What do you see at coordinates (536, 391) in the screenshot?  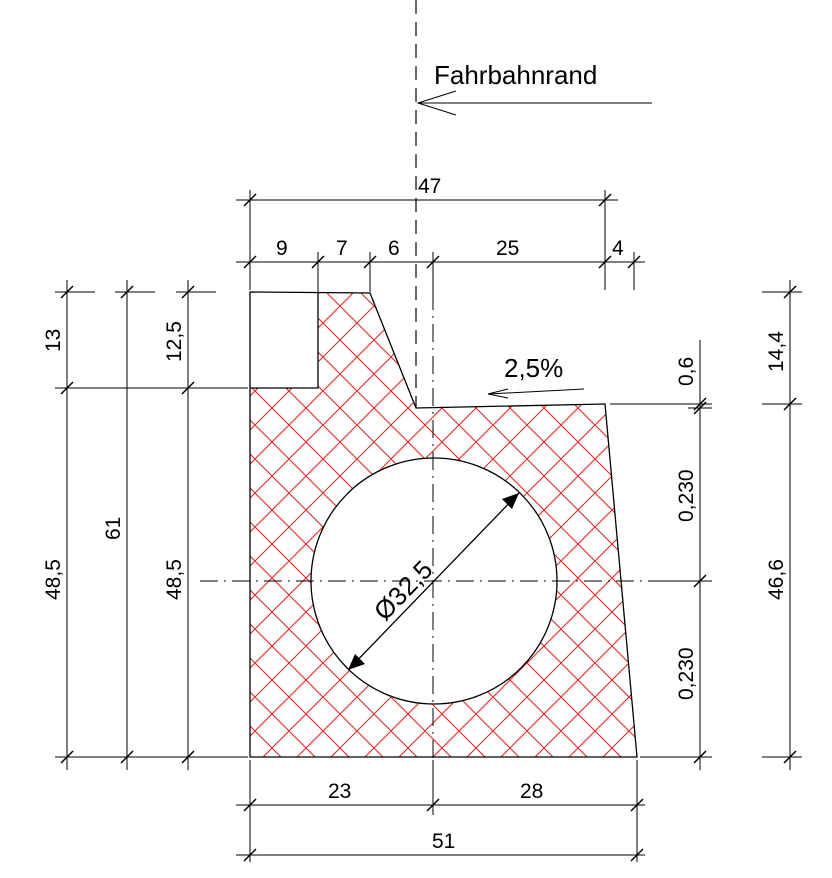 I see `slope-arrow-line` at bounding box center [536, 391].